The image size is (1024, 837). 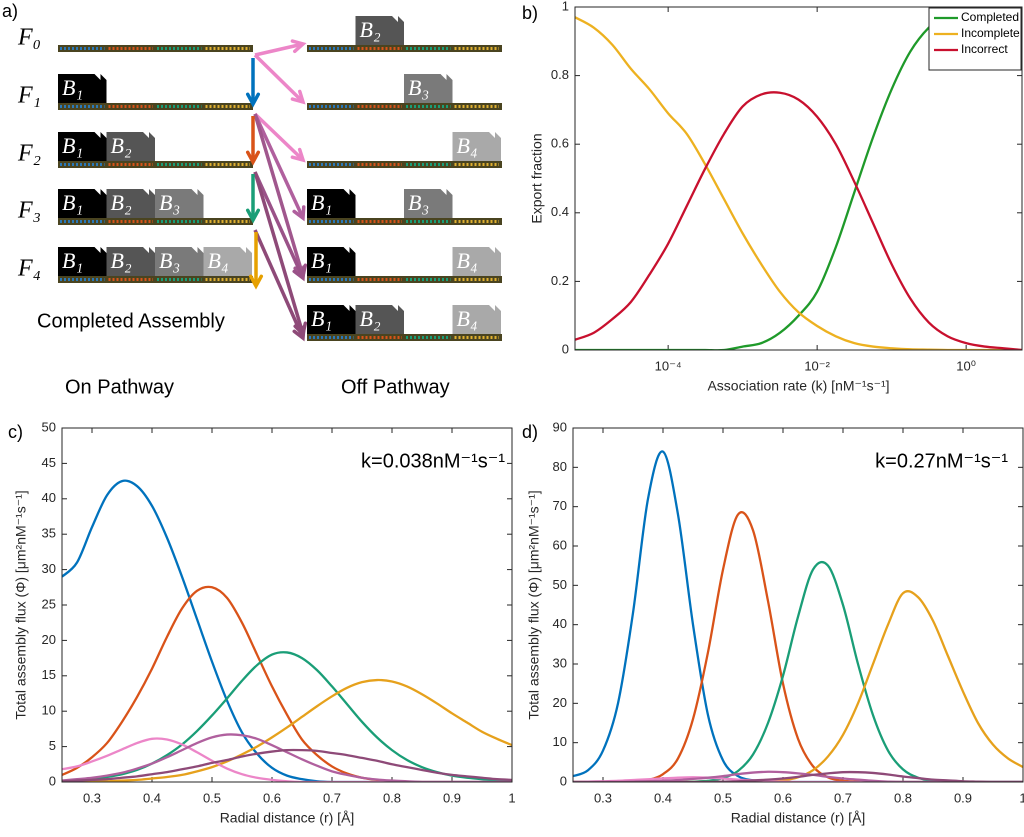 I want to click on y-tick-label: 45, so click(x=49, y=462).